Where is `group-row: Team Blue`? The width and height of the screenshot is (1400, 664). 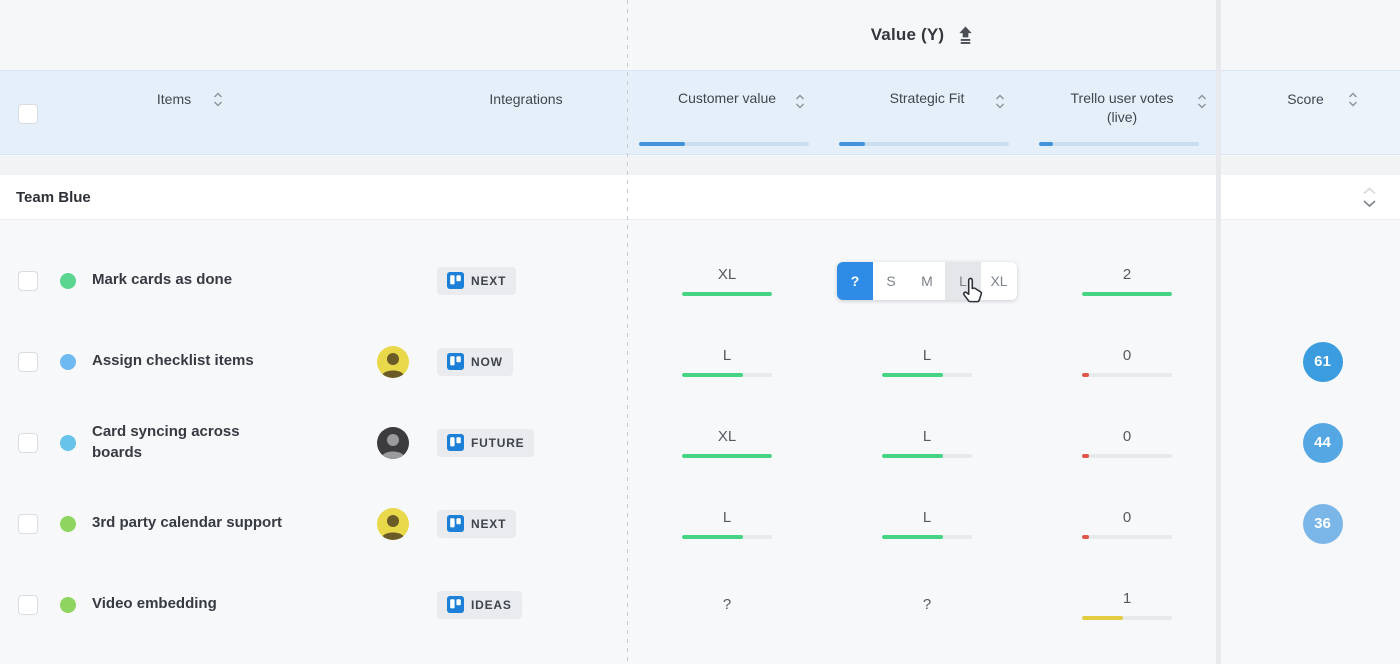
group-row: Team Blue is located at coordinates (700, 197).